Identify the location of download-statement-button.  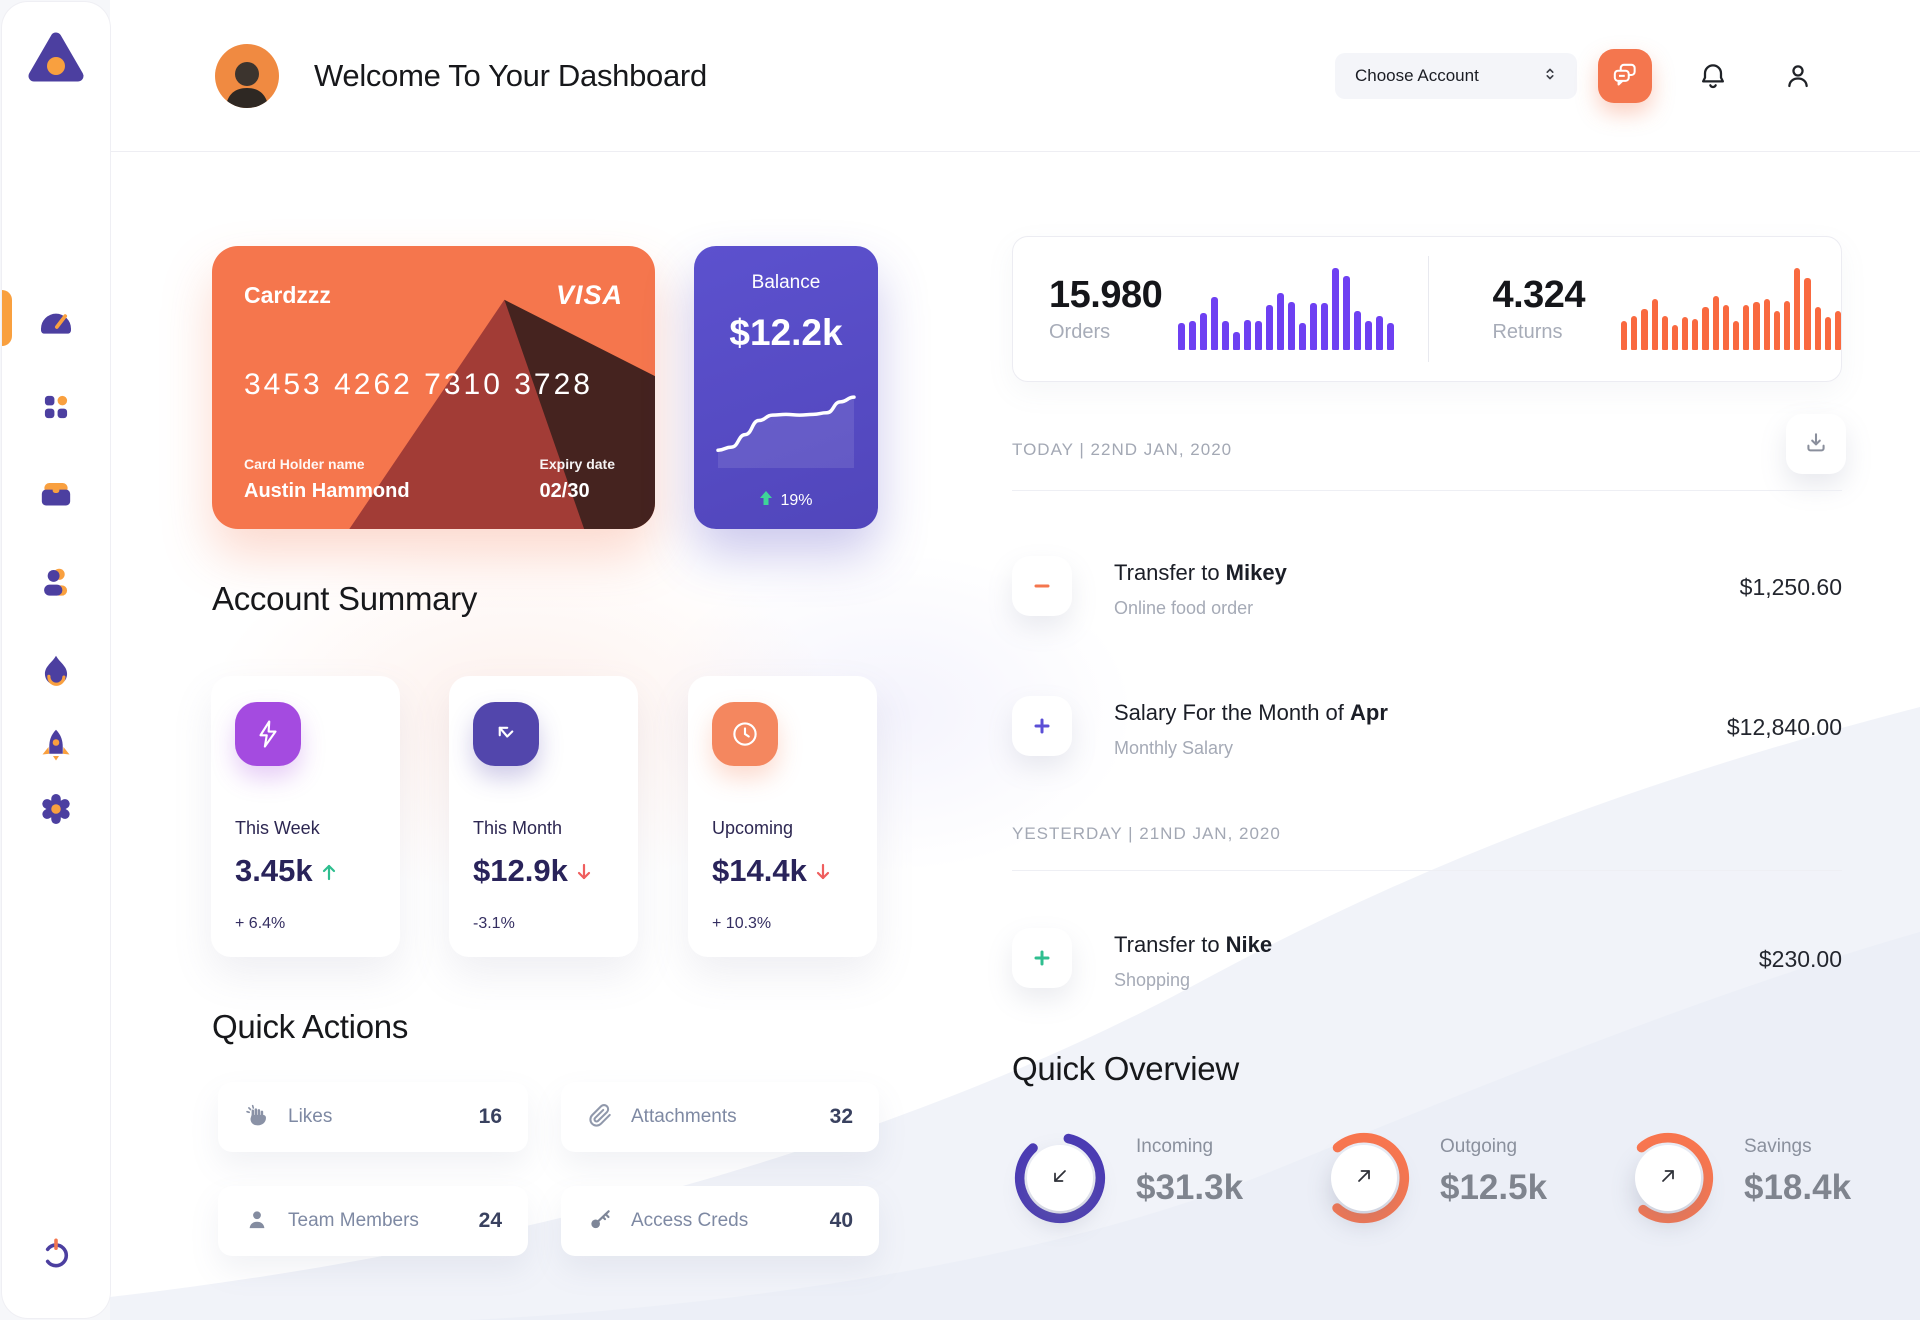
(1816, 444).